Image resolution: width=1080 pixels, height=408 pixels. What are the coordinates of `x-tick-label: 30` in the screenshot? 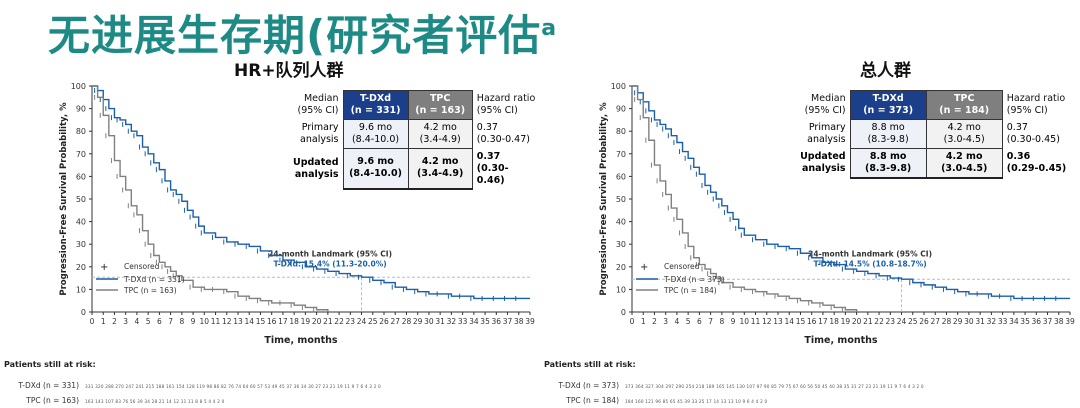 It's located at (969, 321).